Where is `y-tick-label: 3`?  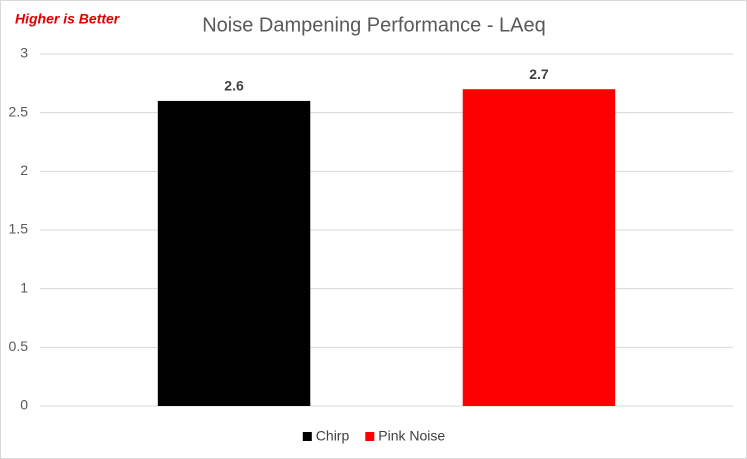
y-tick-label: 3 is located at coordinates (24, 53).